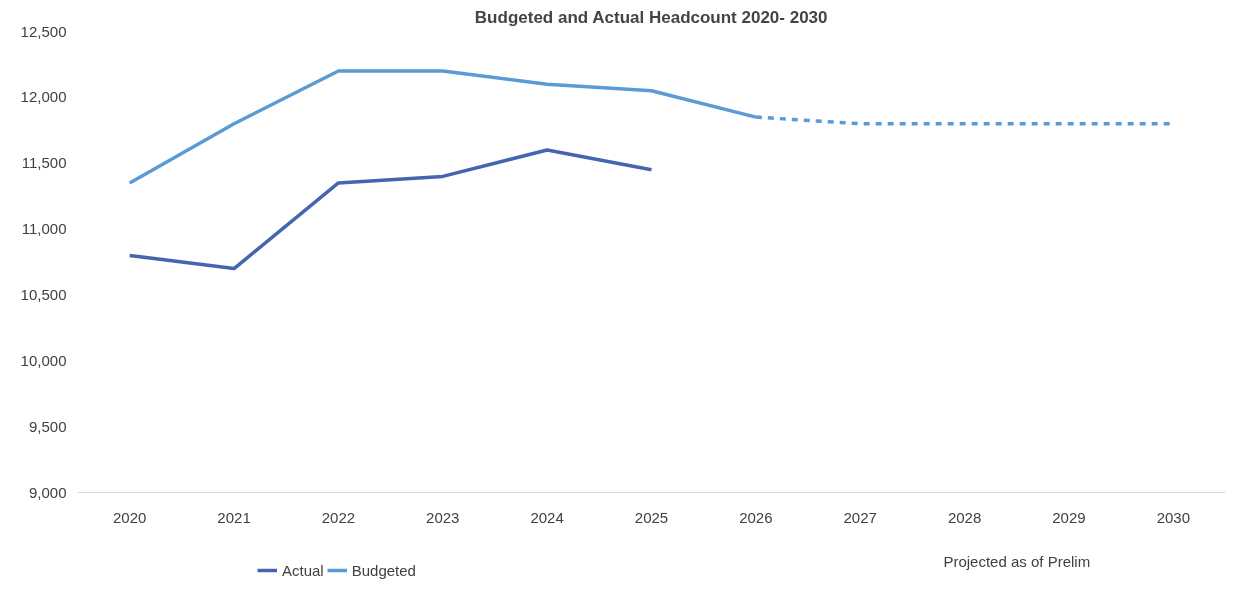  I want to click on x-tick-label: 2020, so click(130, 517).